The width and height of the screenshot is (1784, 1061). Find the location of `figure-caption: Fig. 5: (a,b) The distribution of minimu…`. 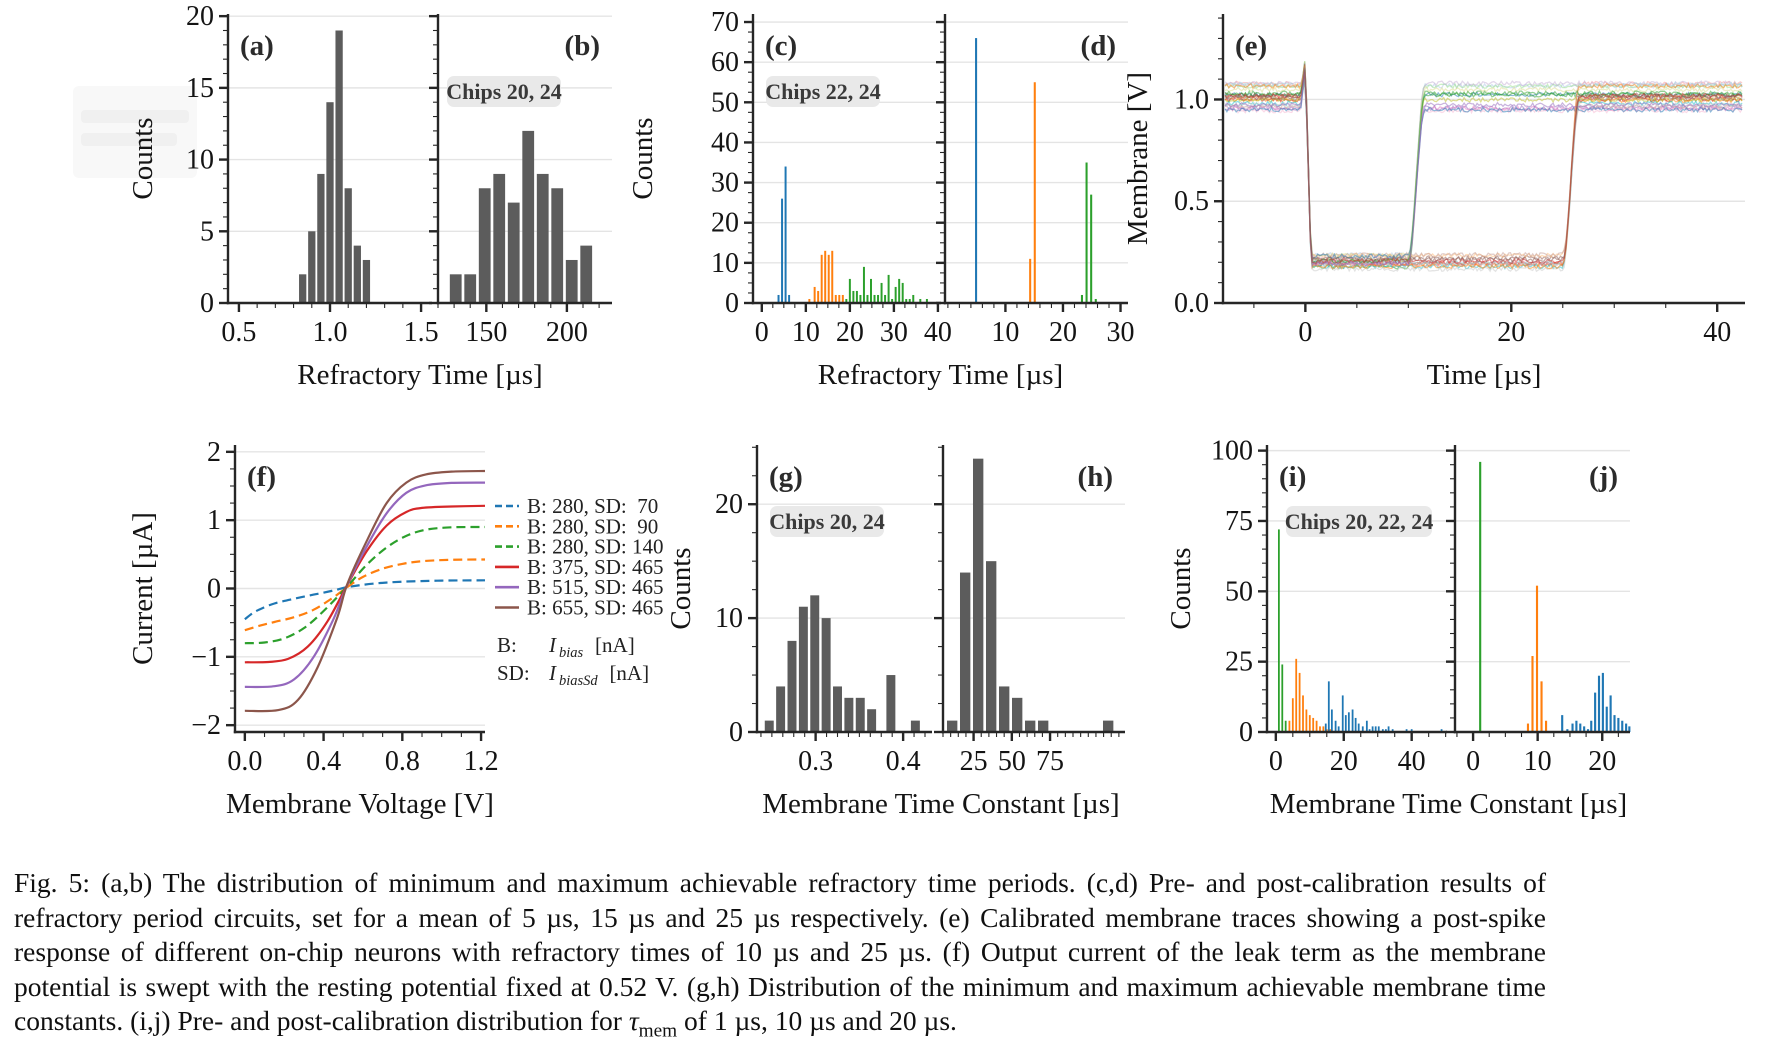

figure-caption: Fig. 5: (a,b) The distribution of minimu… is located at coordinates (780, 957).